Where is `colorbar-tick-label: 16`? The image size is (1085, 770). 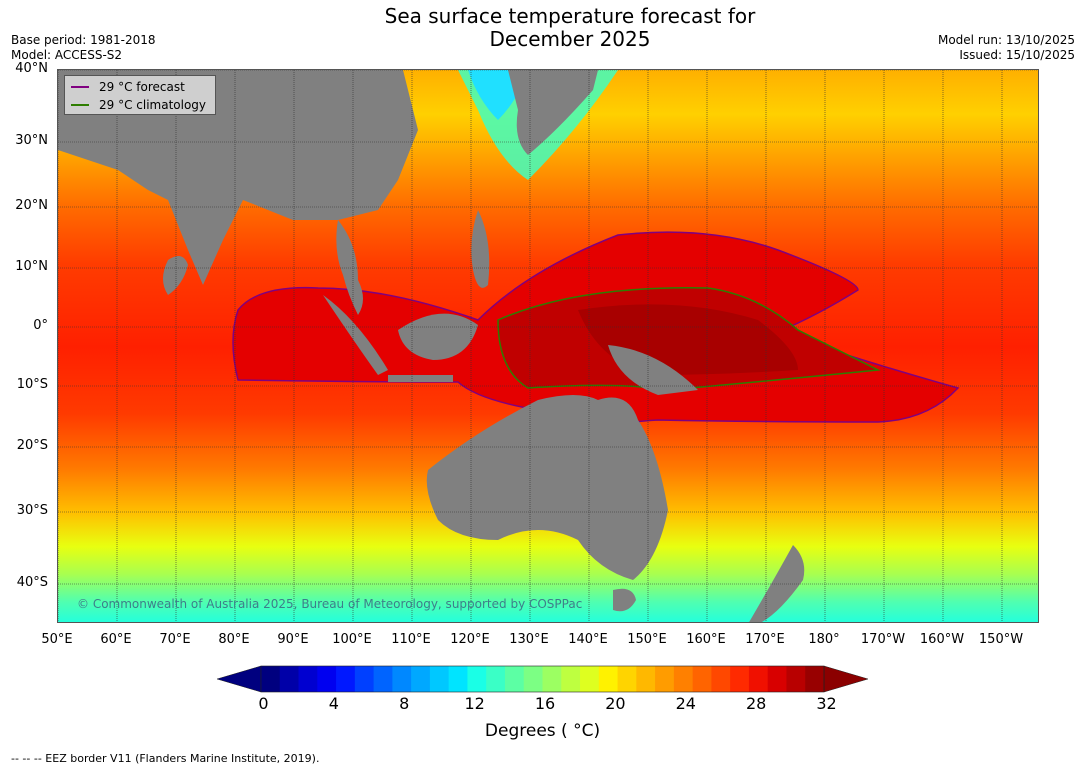
colorbar-tick-label: 16 is located at coordinates (545, 703).